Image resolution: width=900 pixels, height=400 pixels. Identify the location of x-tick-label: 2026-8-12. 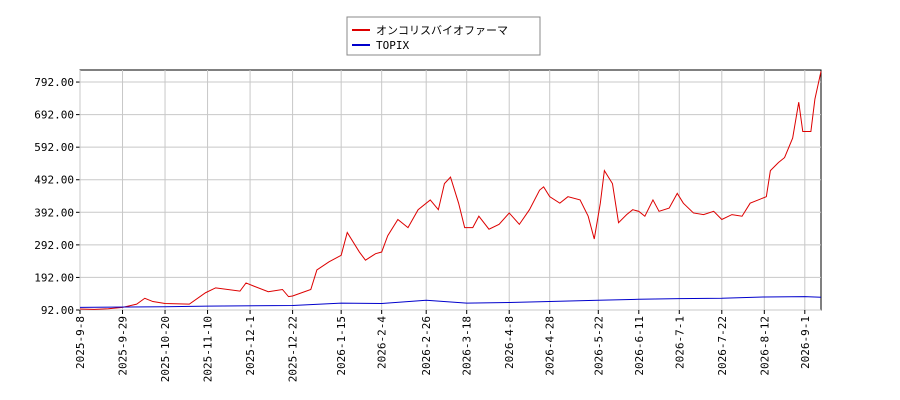
(764, 346).